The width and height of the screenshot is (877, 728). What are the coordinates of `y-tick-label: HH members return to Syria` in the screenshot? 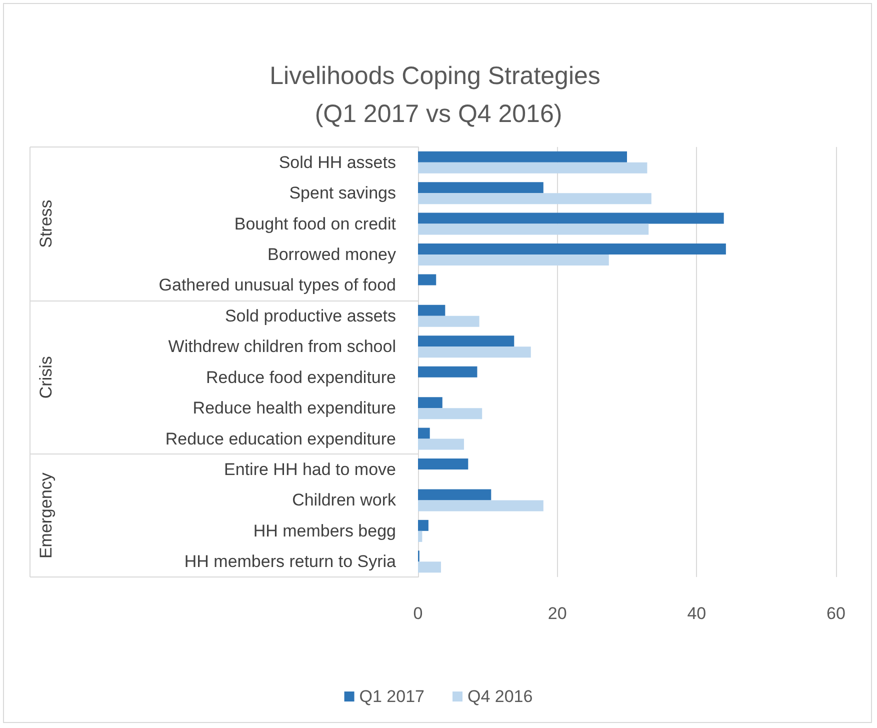 It's located at (290, 562).